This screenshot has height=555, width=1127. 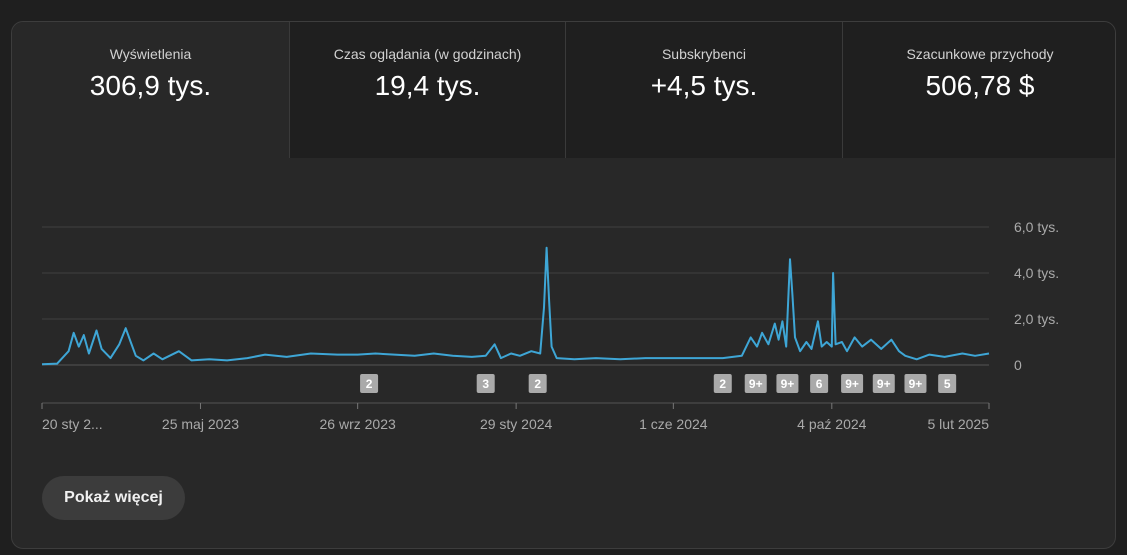 What do you see at coordinates (516, 424) in the screenshot?
I see `x-tick-label: 29 sty 2024` at bounding box center [516, 424].